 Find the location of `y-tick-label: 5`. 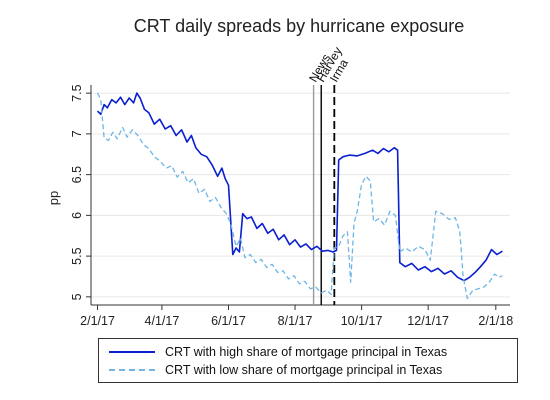

y-tick-label: 5 is located at coordinates (77, 296).